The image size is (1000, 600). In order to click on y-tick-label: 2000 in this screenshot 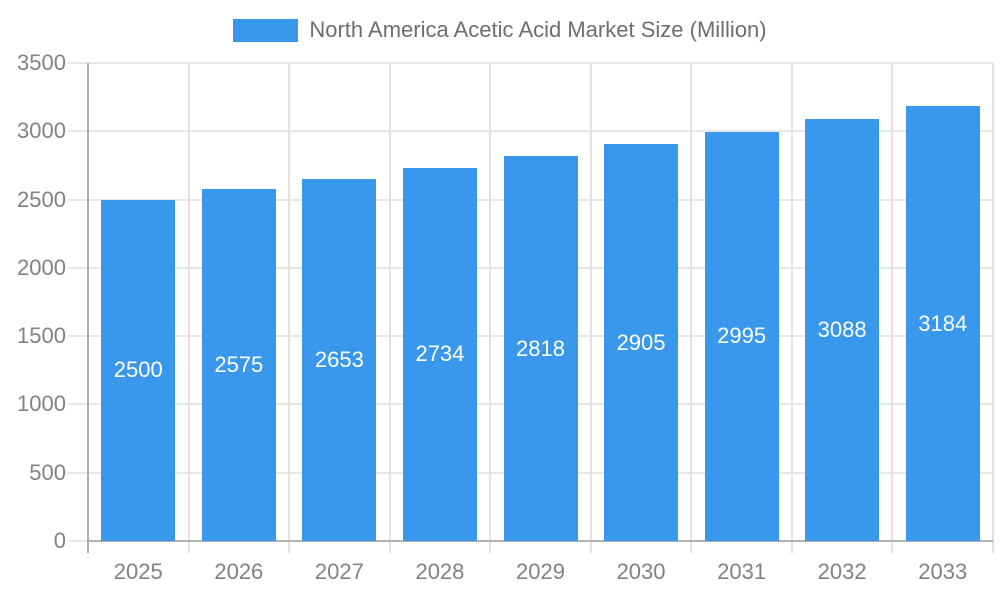, I will do `click(41, 267)`.